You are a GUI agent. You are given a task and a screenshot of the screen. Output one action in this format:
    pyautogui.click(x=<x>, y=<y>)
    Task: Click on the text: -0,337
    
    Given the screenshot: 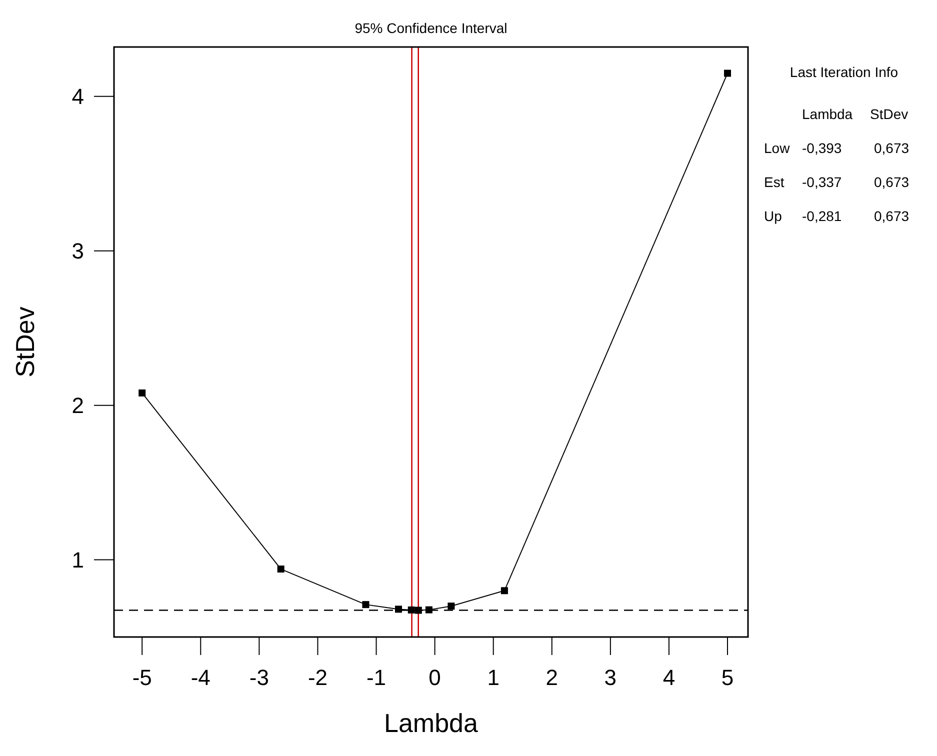 What is the action you would take?
    pyautogui.click(x=822, y=182)
    